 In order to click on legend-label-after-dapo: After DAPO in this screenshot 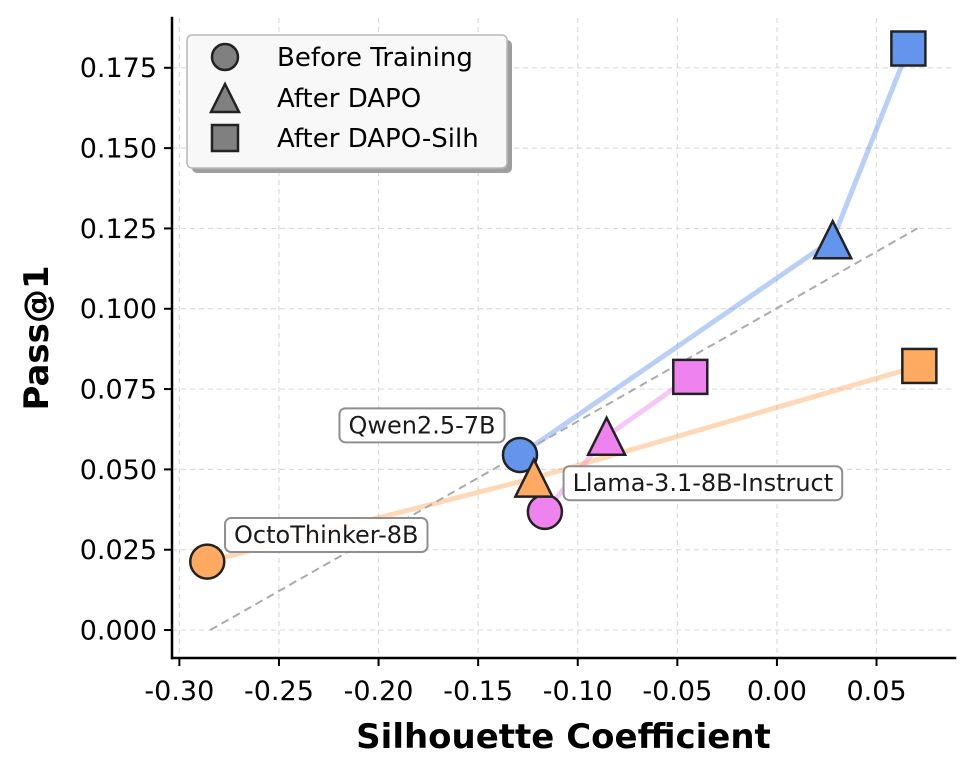, I will do `click(349, 99)`.